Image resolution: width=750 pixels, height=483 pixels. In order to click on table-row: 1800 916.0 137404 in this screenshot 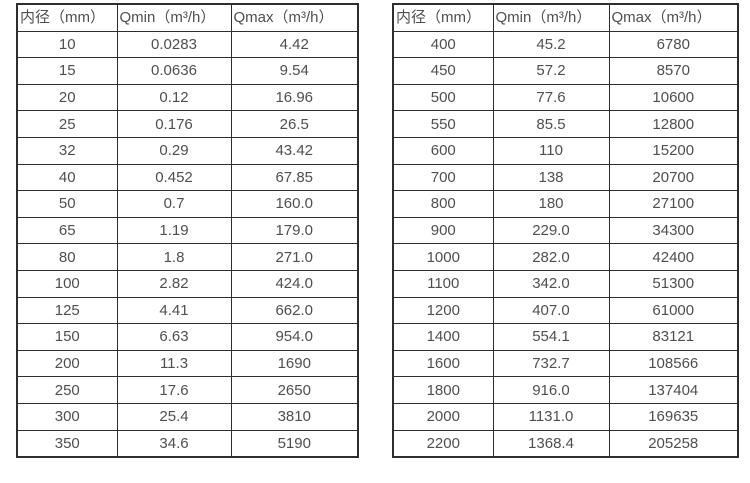, I will do `click(565, 390)`.